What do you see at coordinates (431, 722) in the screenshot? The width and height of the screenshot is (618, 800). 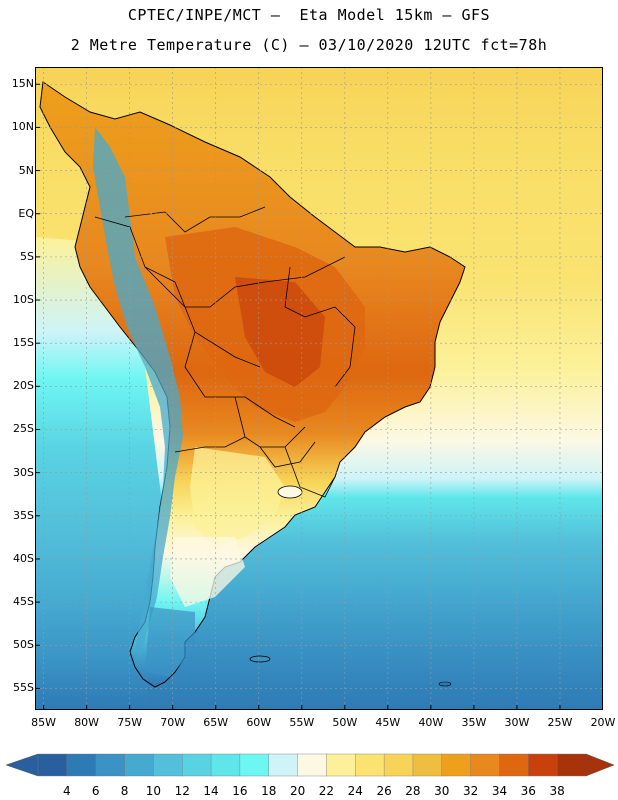 I see `longitude-label: 40W` at bounding box center [431, 722].